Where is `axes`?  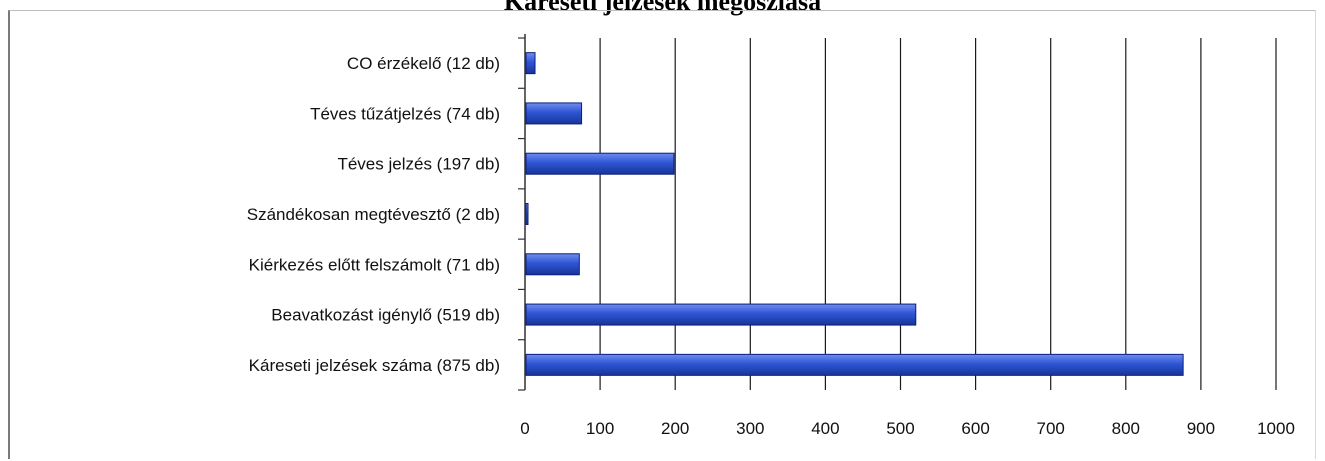
axes is located at coordinates (522, 212).